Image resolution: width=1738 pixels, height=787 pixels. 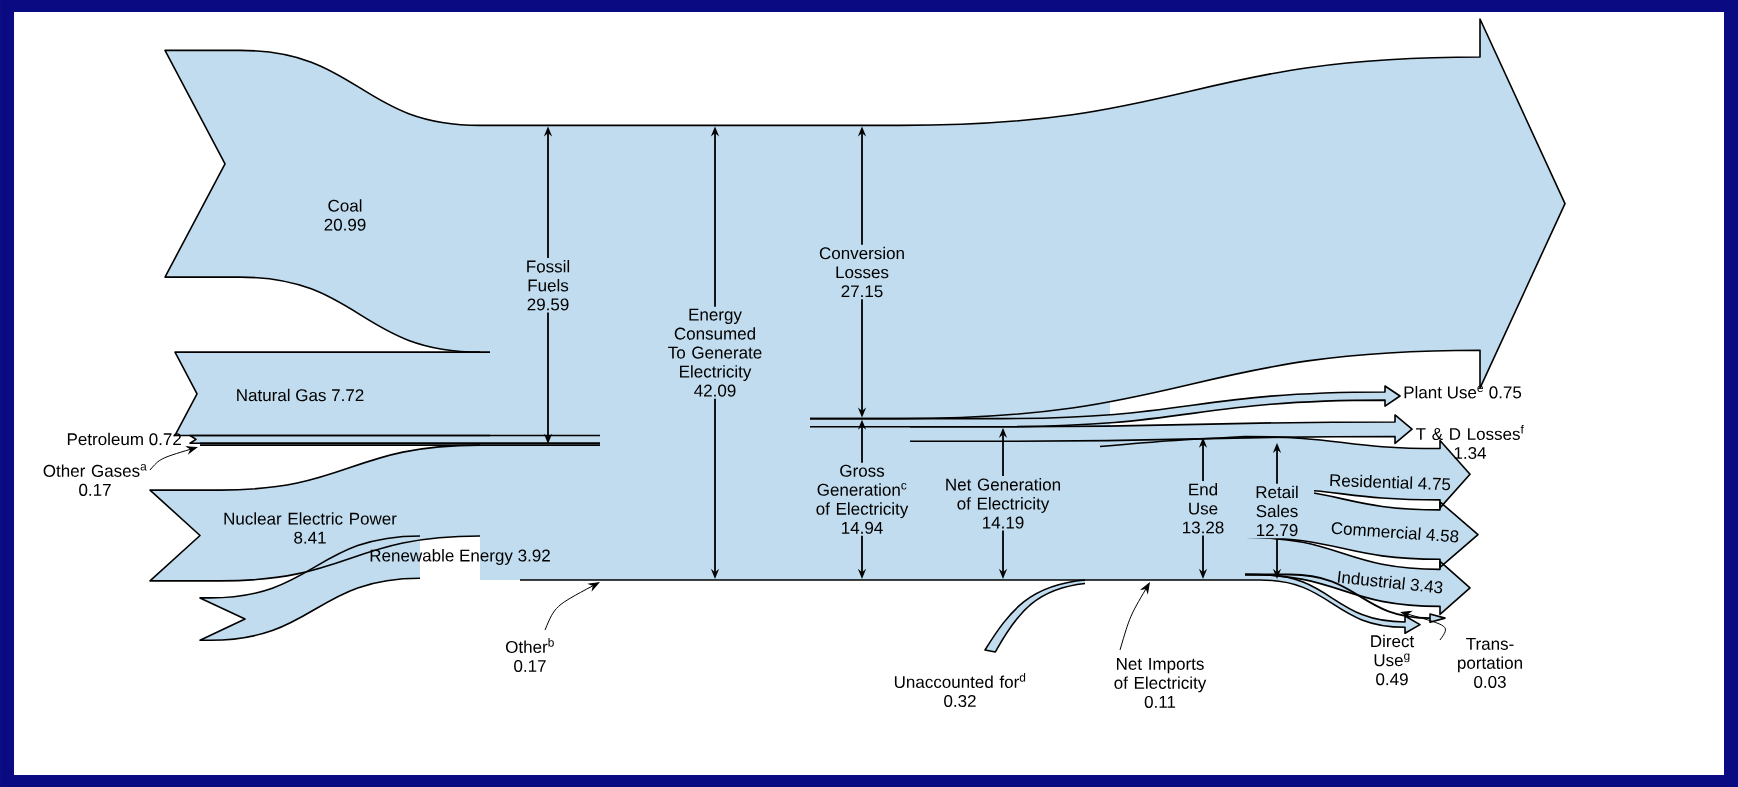 What do you see at coordinates (1470, 453) in the screenshot?
I see `data-label: 1.34` at bounding box center [1470, 453].